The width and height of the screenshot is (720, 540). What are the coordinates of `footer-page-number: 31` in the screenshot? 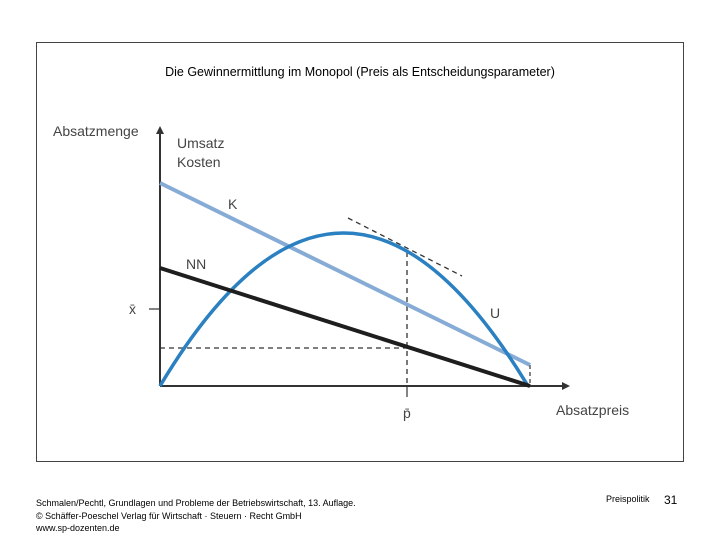 It's located at (671, 500).